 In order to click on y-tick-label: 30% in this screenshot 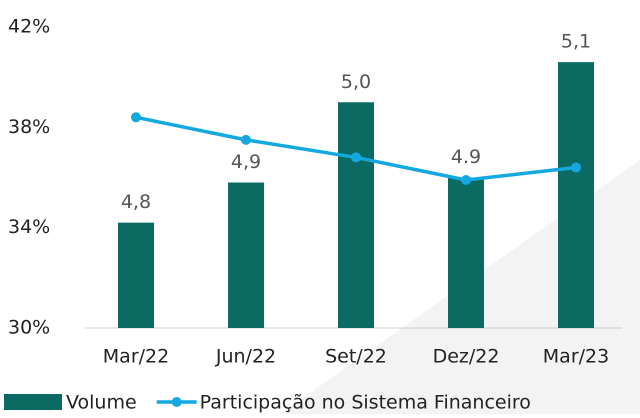, I will do `click(29, 328)`.